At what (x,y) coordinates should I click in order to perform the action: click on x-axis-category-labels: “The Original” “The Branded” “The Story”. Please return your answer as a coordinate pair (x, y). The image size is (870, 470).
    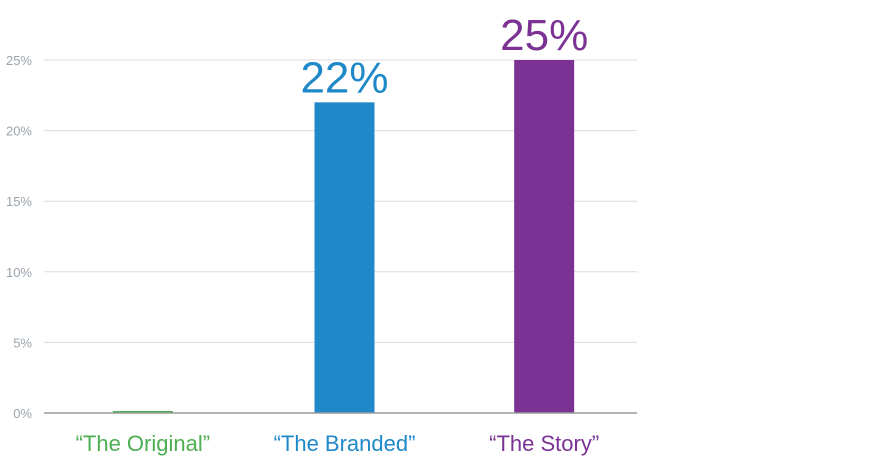
    Looking at the image, I should click on (338, 443).